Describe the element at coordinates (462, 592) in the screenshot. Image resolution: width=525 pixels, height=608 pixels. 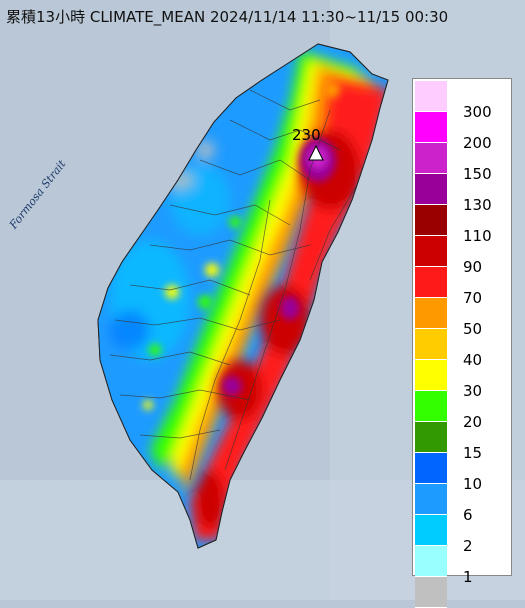
I see `legend-item` at that location.